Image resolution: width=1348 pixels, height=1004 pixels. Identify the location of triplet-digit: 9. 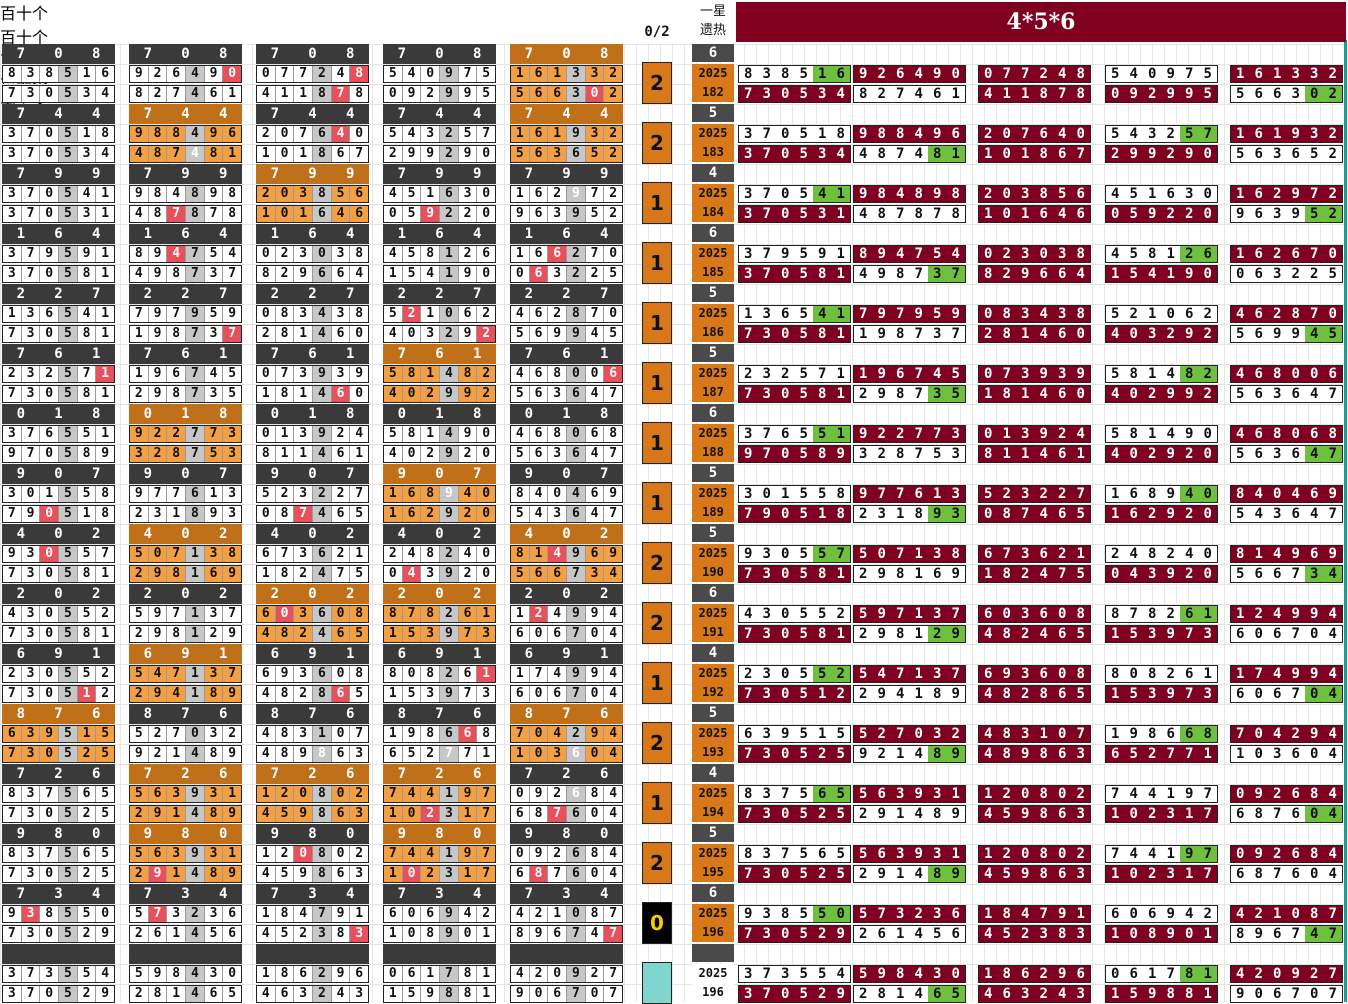
(402, 834).